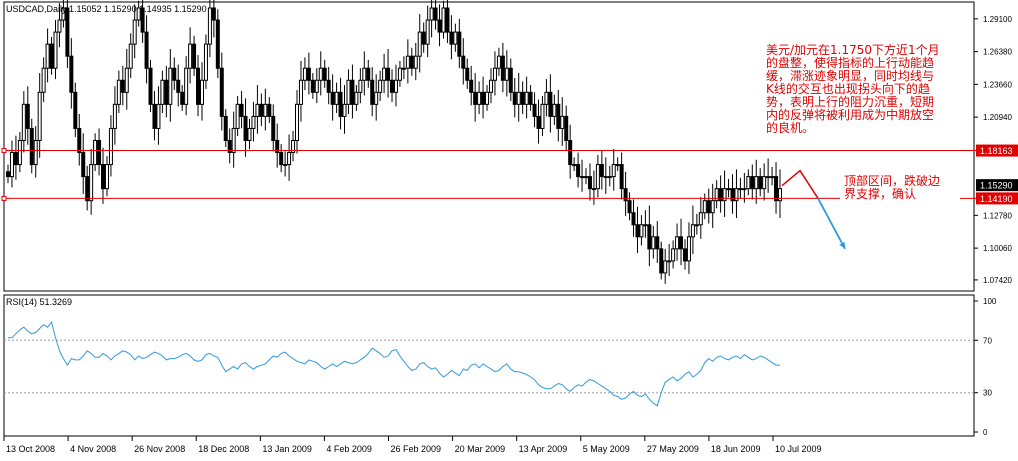  I want to click on candle-166-body, so click(665, 267).